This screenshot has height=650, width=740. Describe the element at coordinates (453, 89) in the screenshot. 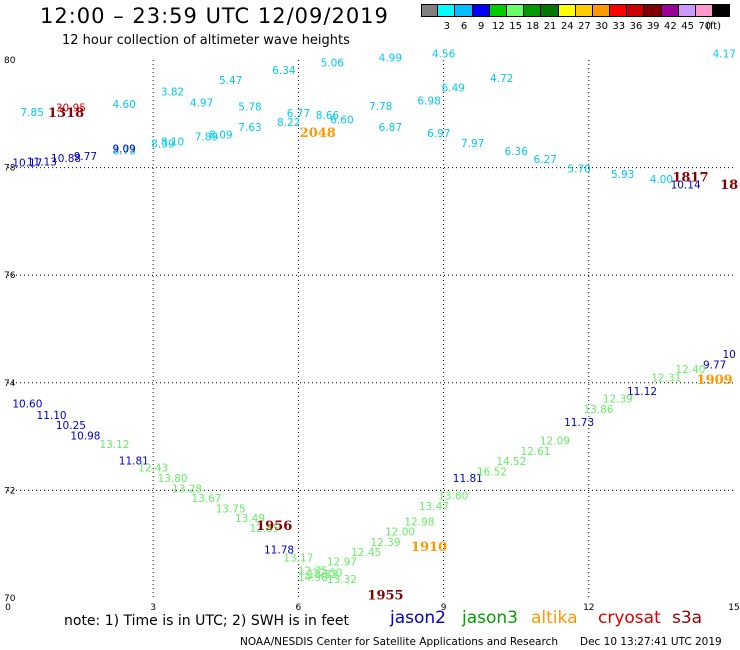

I see `wave-height-label: 6.49` at that location.